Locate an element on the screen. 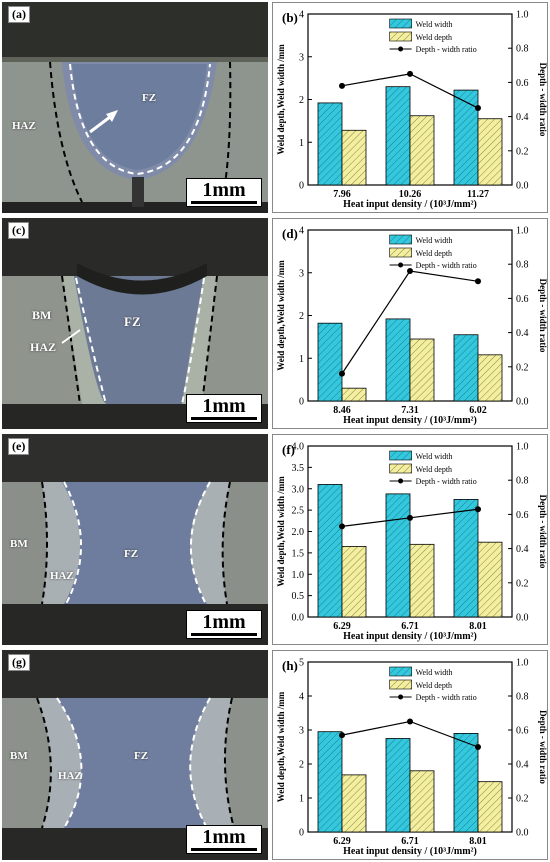  y-tick-label: 5 is located at coordinates (301, 663).